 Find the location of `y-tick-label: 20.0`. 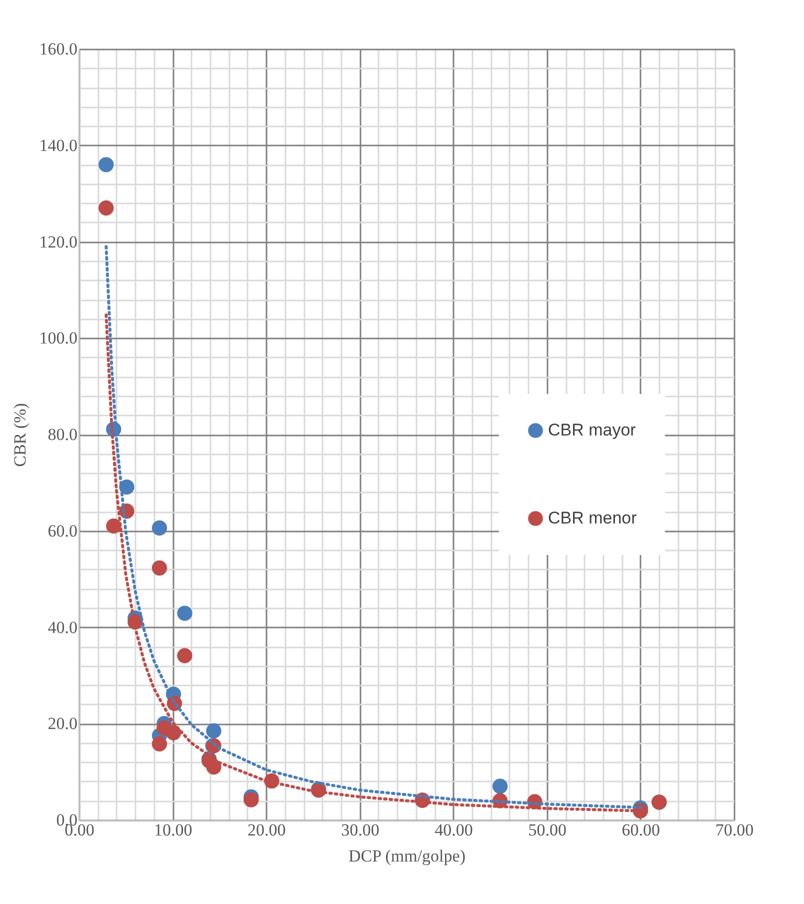

y-tick-label: 20.0 is located at coordinates (63, 724).